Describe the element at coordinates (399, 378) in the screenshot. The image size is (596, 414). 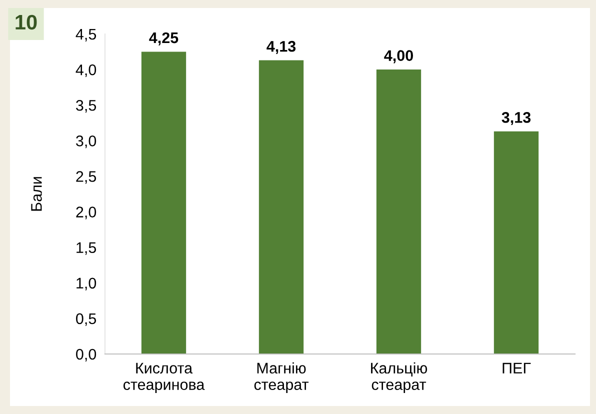
I see `x-tick-label: Кальцію стеарат` at that location.